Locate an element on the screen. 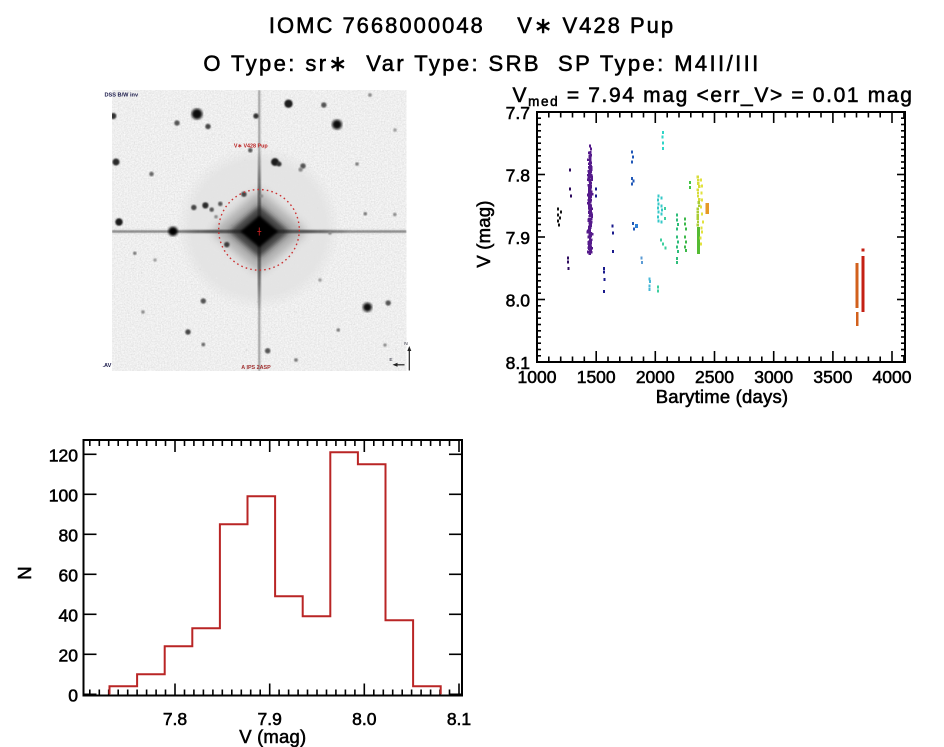  svg-text: 120 is located at coordinates (63, 455).